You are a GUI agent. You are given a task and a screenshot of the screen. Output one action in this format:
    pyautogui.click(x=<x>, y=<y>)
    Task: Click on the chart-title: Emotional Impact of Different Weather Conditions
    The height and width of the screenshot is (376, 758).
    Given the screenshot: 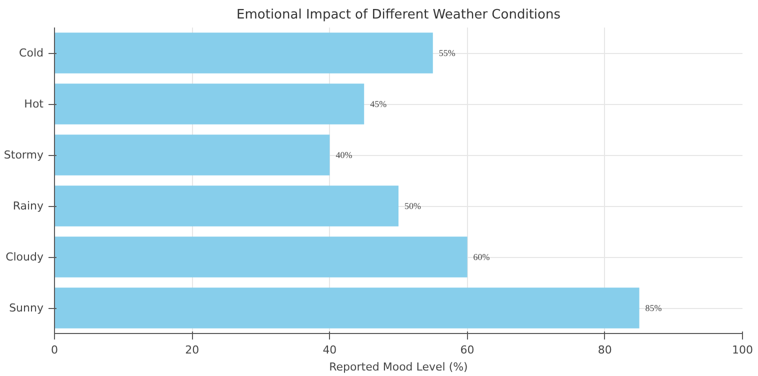 What is the action you would take?
    pyautogui.click(x=398, y=15)
    